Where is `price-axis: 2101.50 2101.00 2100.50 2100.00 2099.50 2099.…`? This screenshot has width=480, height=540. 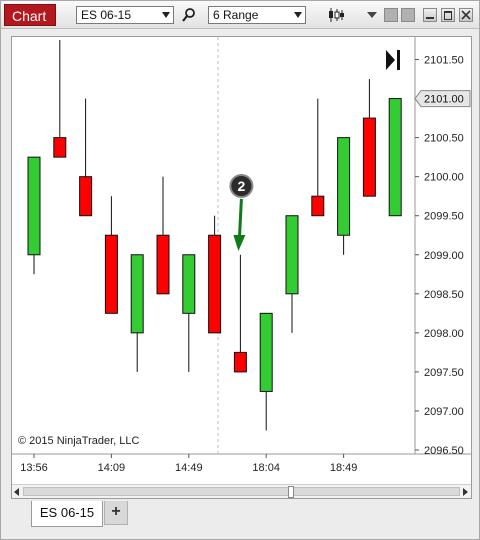
price-axis: 2101.50 2101.00 2100.50 2100.00 2099.50 2099.… is located at coordinates (442, 256).